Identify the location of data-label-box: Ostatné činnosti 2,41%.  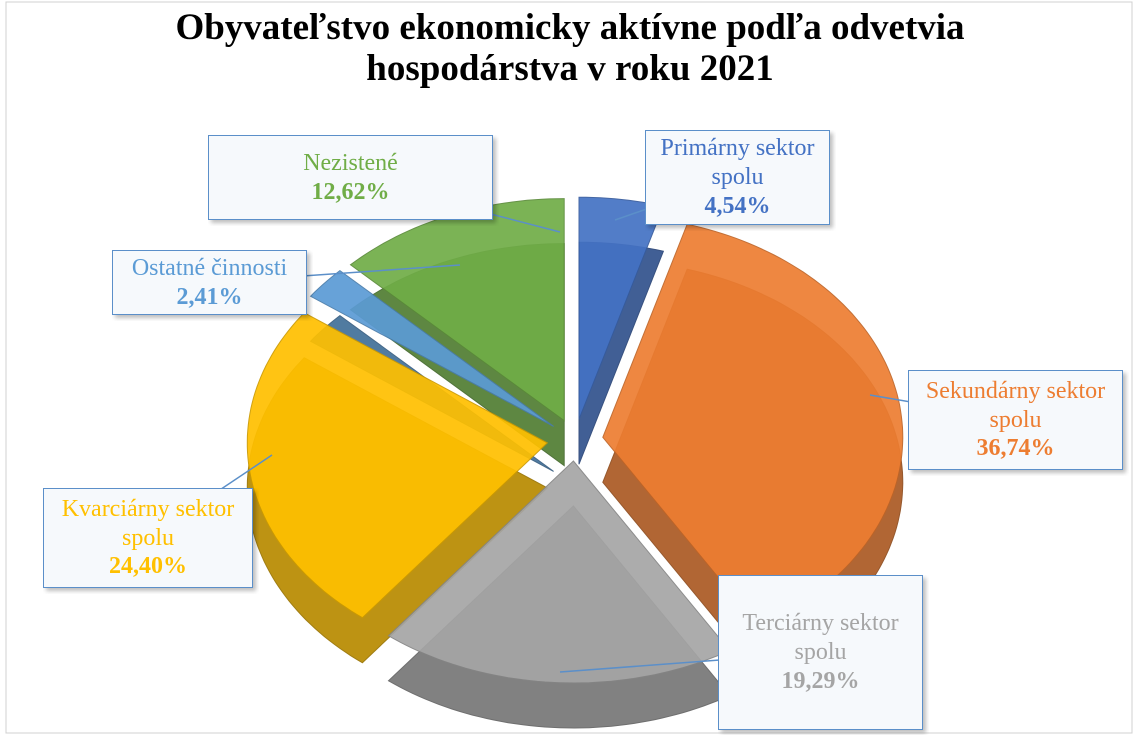
(209, 282).